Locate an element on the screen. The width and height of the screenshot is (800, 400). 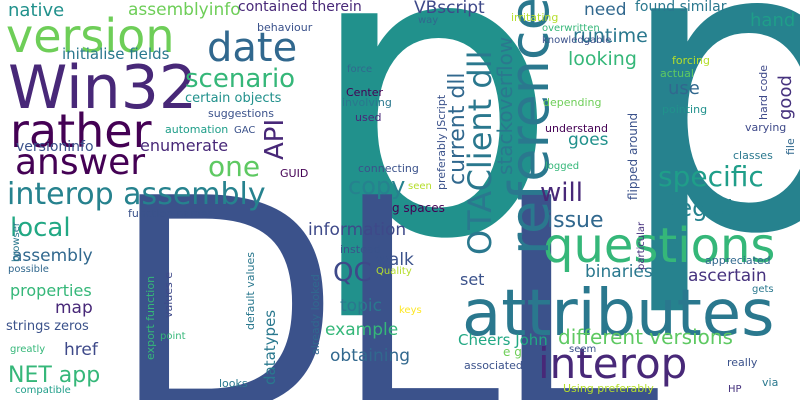
word-good: good is located at coordinates (785, 97).